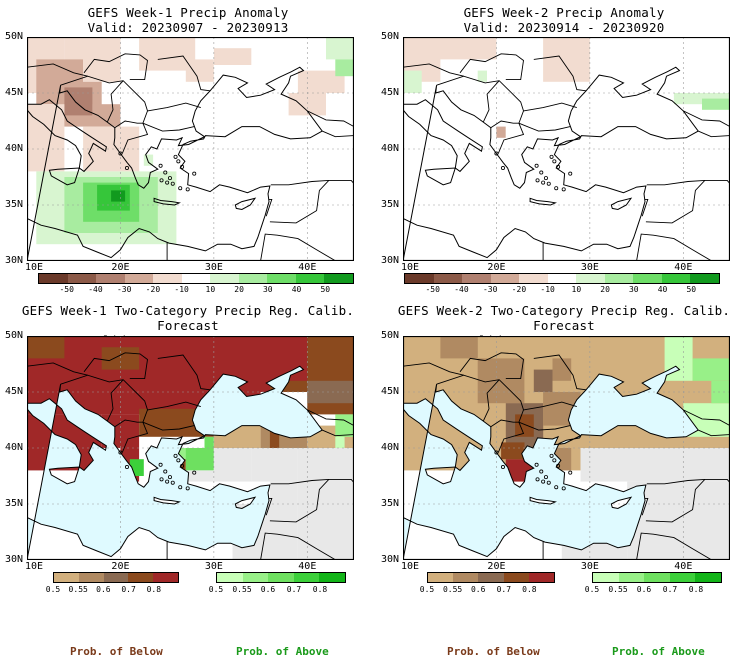  What do you see at coordinates (576, 289) in the screenshot?
I see `panel2-colorbar-tick: 10` at bounding box center [576, 289].